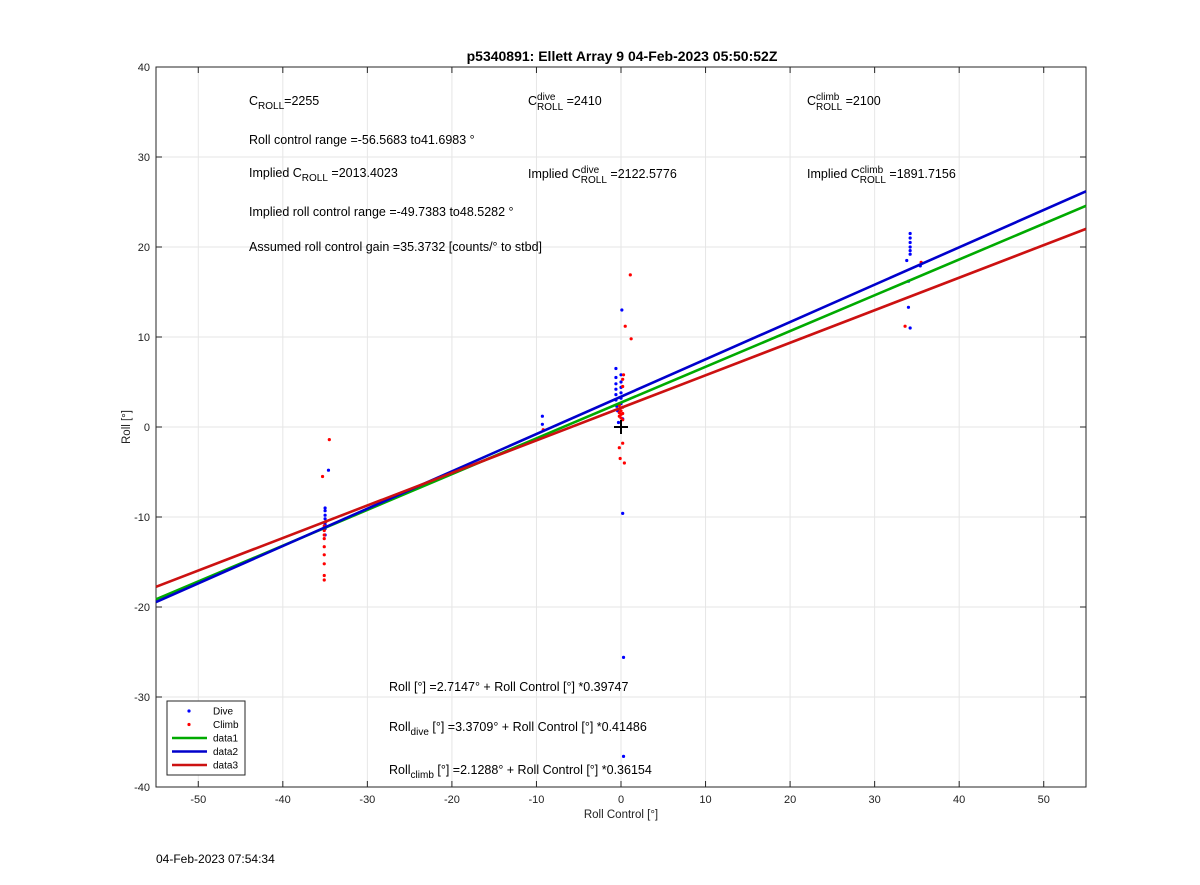 The image size is (1200, 885). Describe the element at coordinates (602, 175) in the screenshot. I see `implied-c-roll-dive-label: Implied Cdive ROLL =2122.5776` at that location.